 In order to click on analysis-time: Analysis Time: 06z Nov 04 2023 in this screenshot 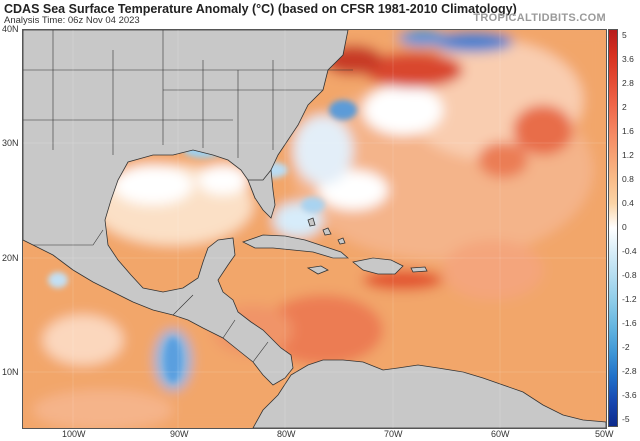, I will do `click(72, 20)`.